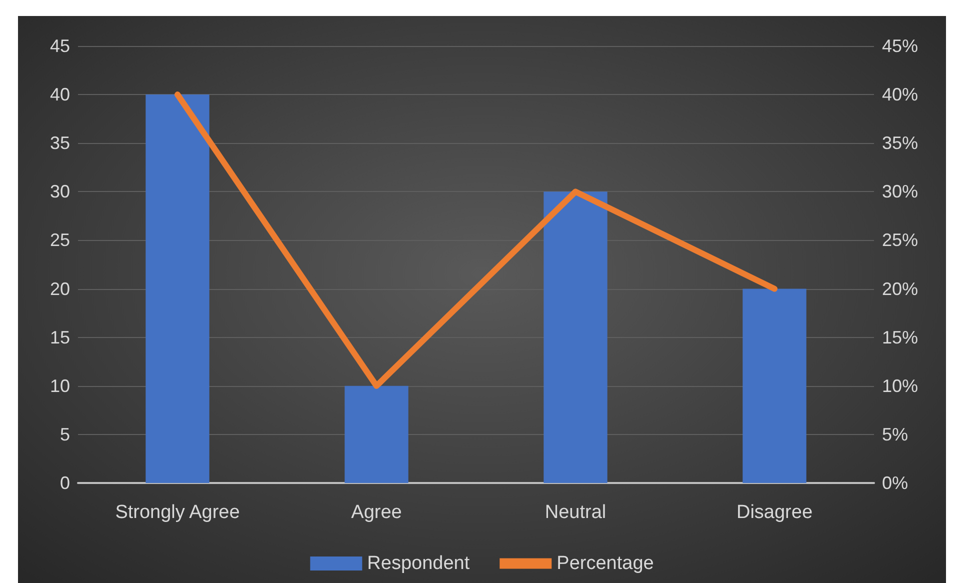  What do you see at coordinates (900, 46) in the screenshot?
I see `y2-tick-label: 45%` at bounding box center [900, 46].